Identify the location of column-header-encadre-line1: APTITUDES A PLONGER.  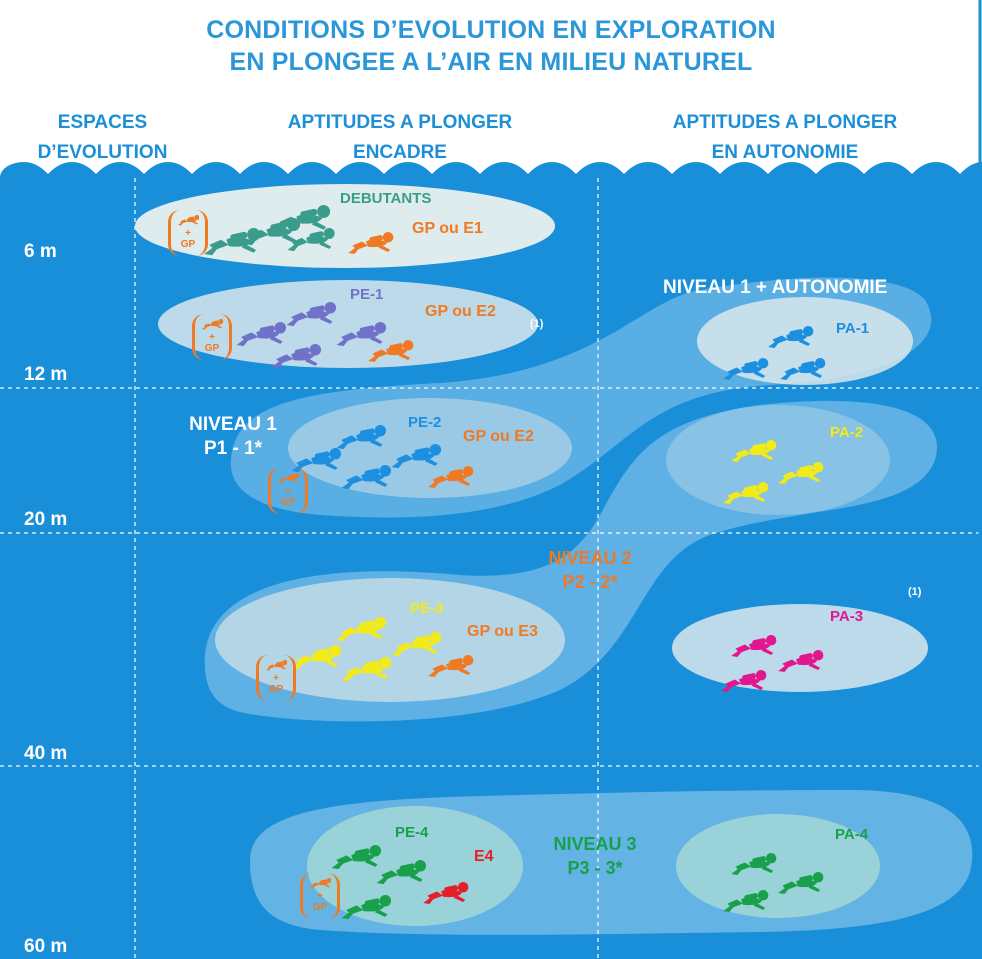
(400, 122).